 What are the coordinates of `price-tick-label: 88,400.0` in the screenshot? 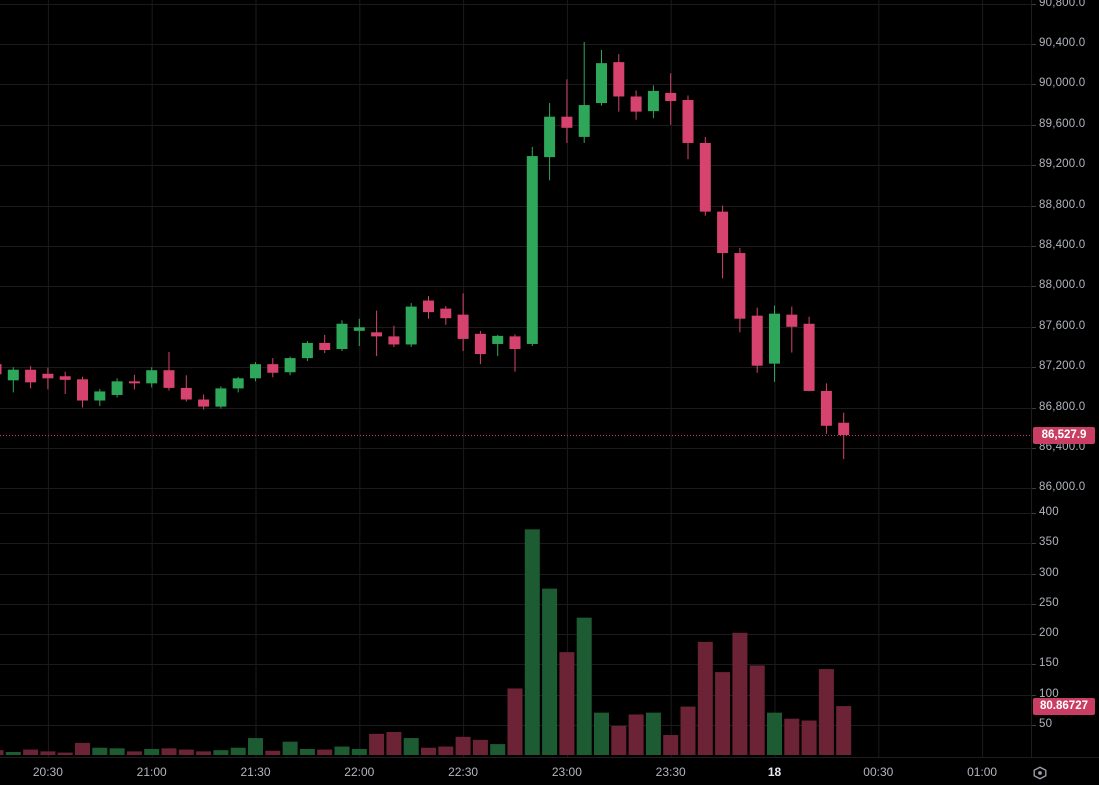 It's located at (1062, 245).